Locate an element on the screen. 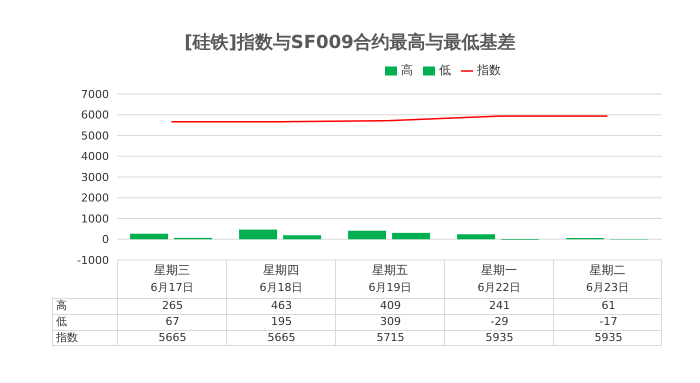 The image size is (700, 383). data-label: 61 is located at coordinates (608, 306).